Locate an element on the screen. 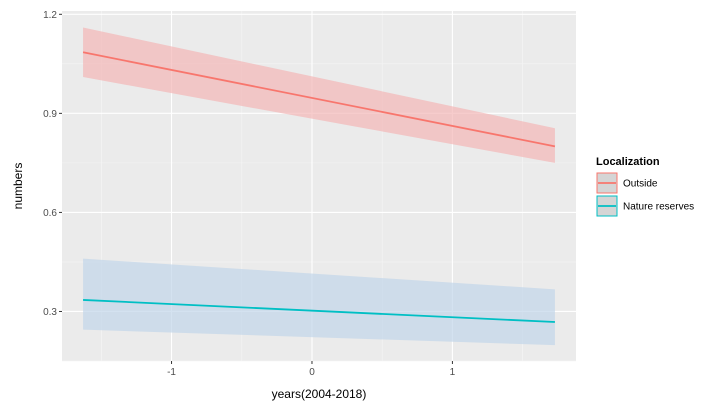  x-tick-label: 0 is located at coordinates (312, 372).